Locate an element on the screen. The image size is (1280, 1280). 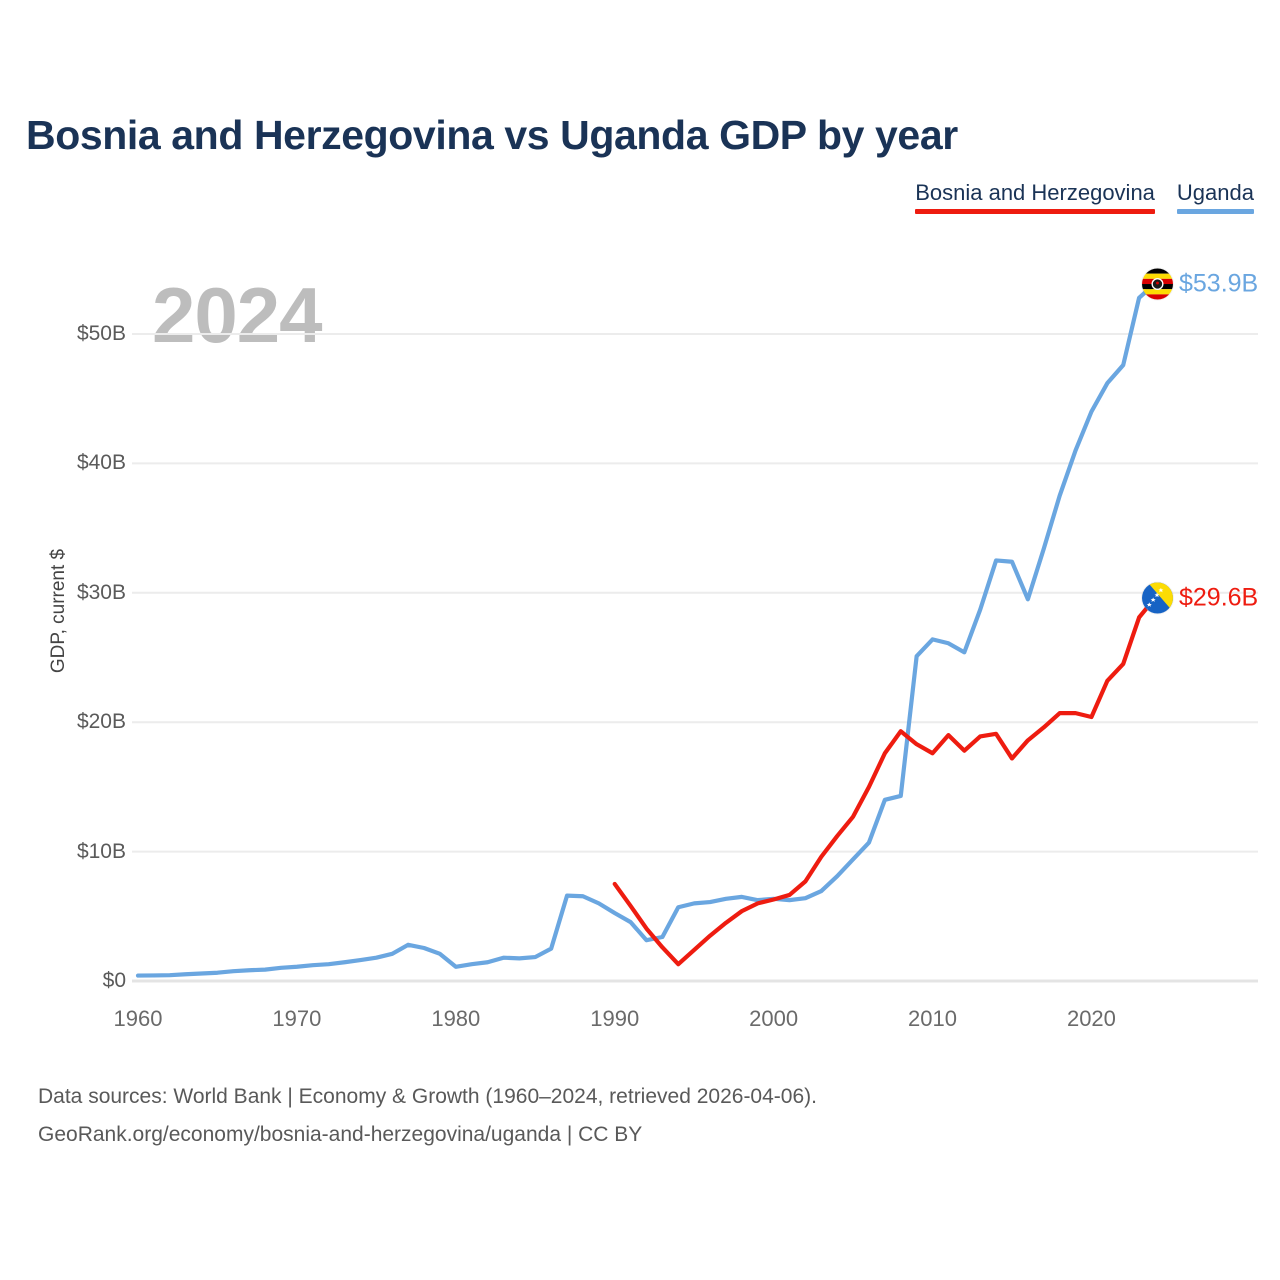
y-axis-tick-label: $20B is located at coordinates (101, 722).